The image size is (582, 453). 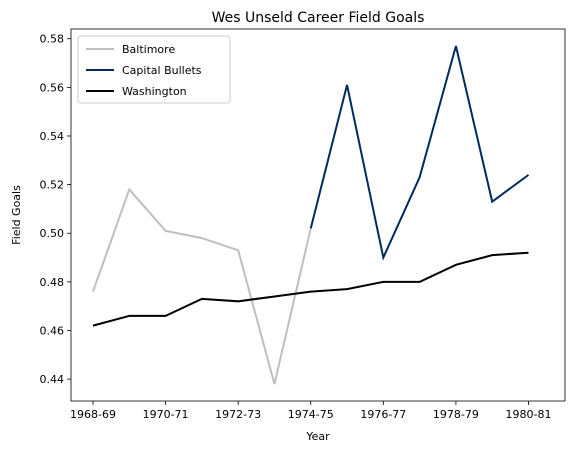 I want to click on legend-label-washington: Washington, so click(x=154, y=91).